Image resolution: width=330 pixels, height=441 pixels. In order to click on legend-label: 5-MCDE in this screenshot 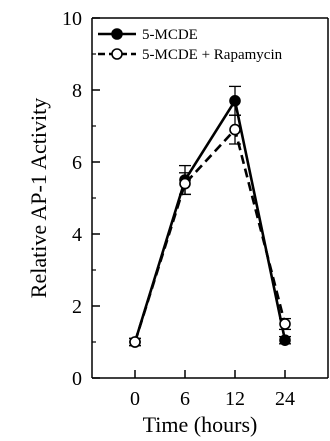, I will do `click(170, 35)`.